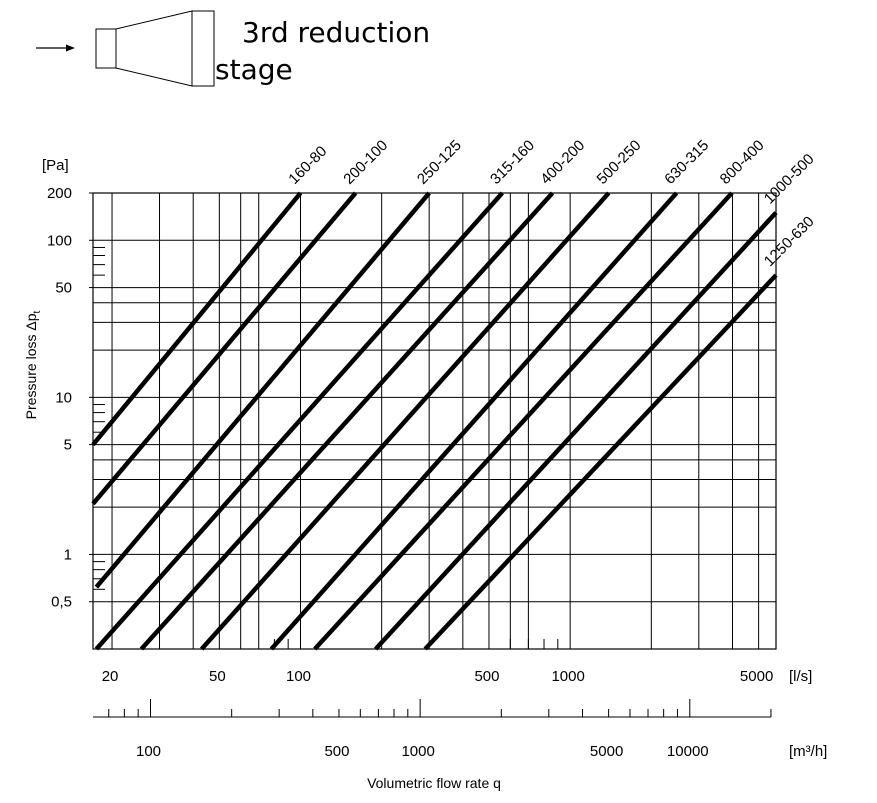 This screenshot has height=803, width=877. I want to click on series-label-800-400: 800-400, so click(742, 162).